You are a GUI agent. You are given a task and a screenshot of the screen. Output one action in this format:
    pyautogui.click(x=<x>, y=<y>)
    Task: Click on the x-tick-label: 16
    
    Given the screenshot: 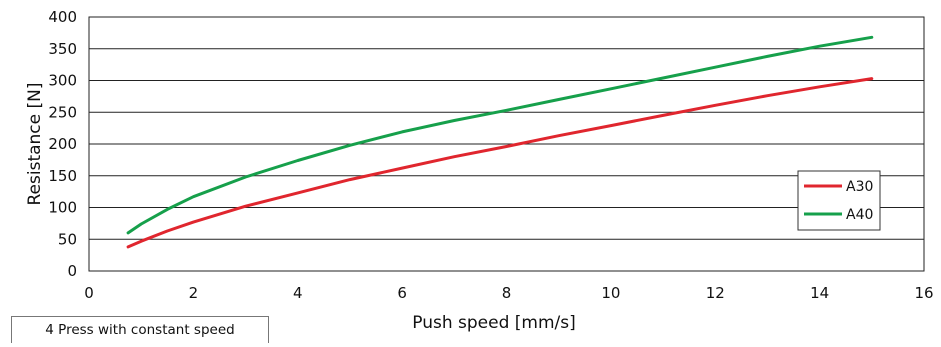 What is the action you would take?
    pyautogui.click(x=923, y=293)
    